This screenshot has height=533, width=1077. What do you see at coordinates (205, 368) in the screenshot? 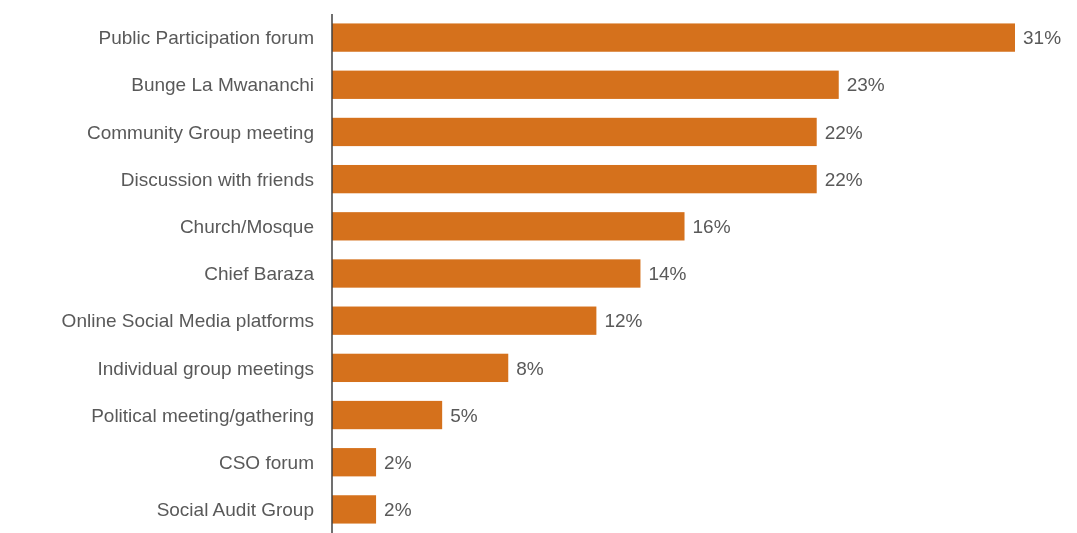
I see `y-tick-label: Individual group meetings` at bounding box center [205, 368].